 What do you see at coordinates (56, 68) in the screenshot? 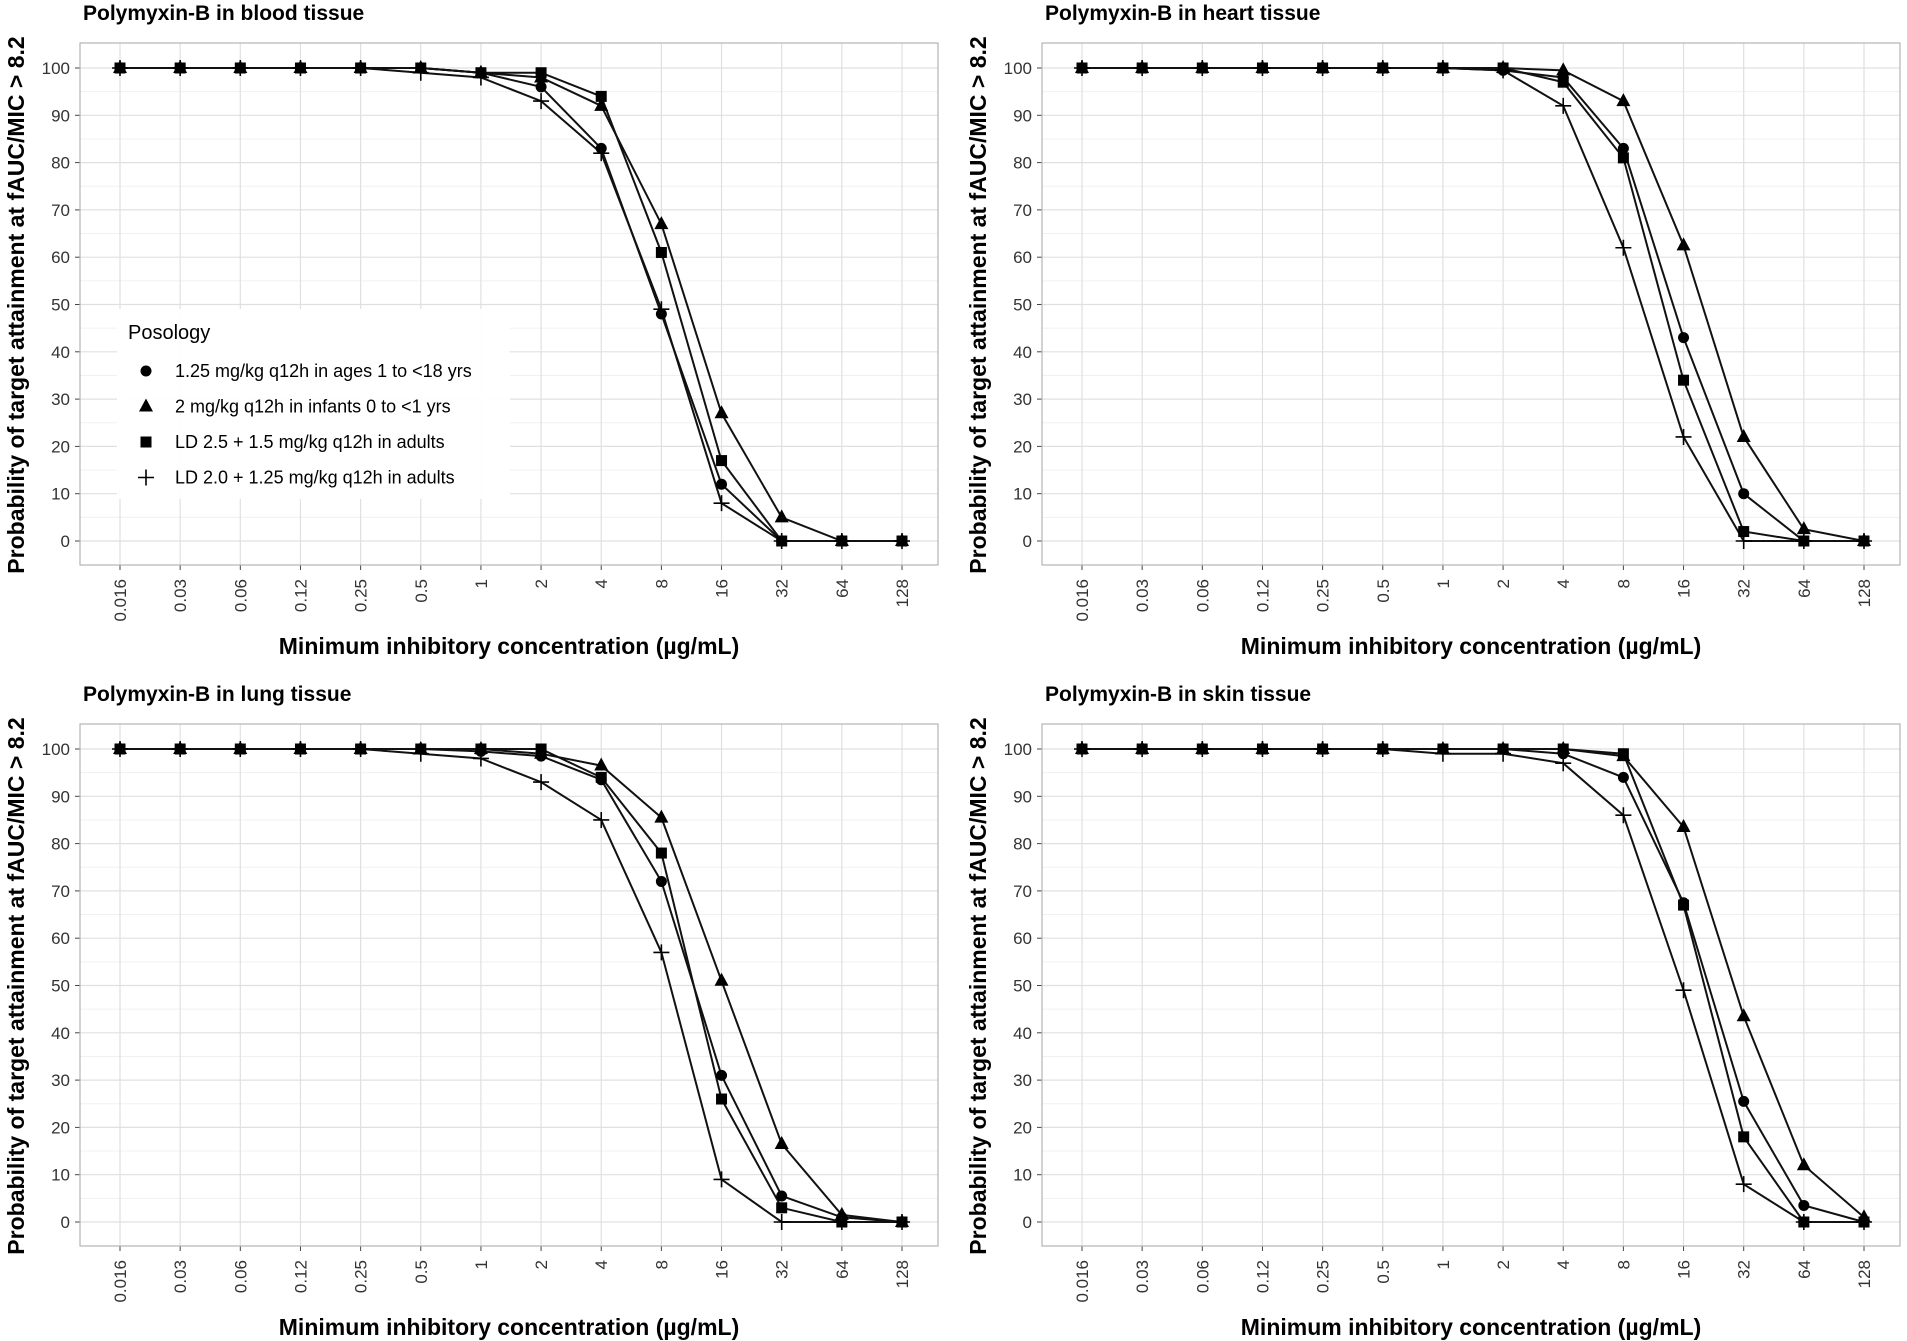
I see `y-tick-label: 100` at bounding box center [56, 68].